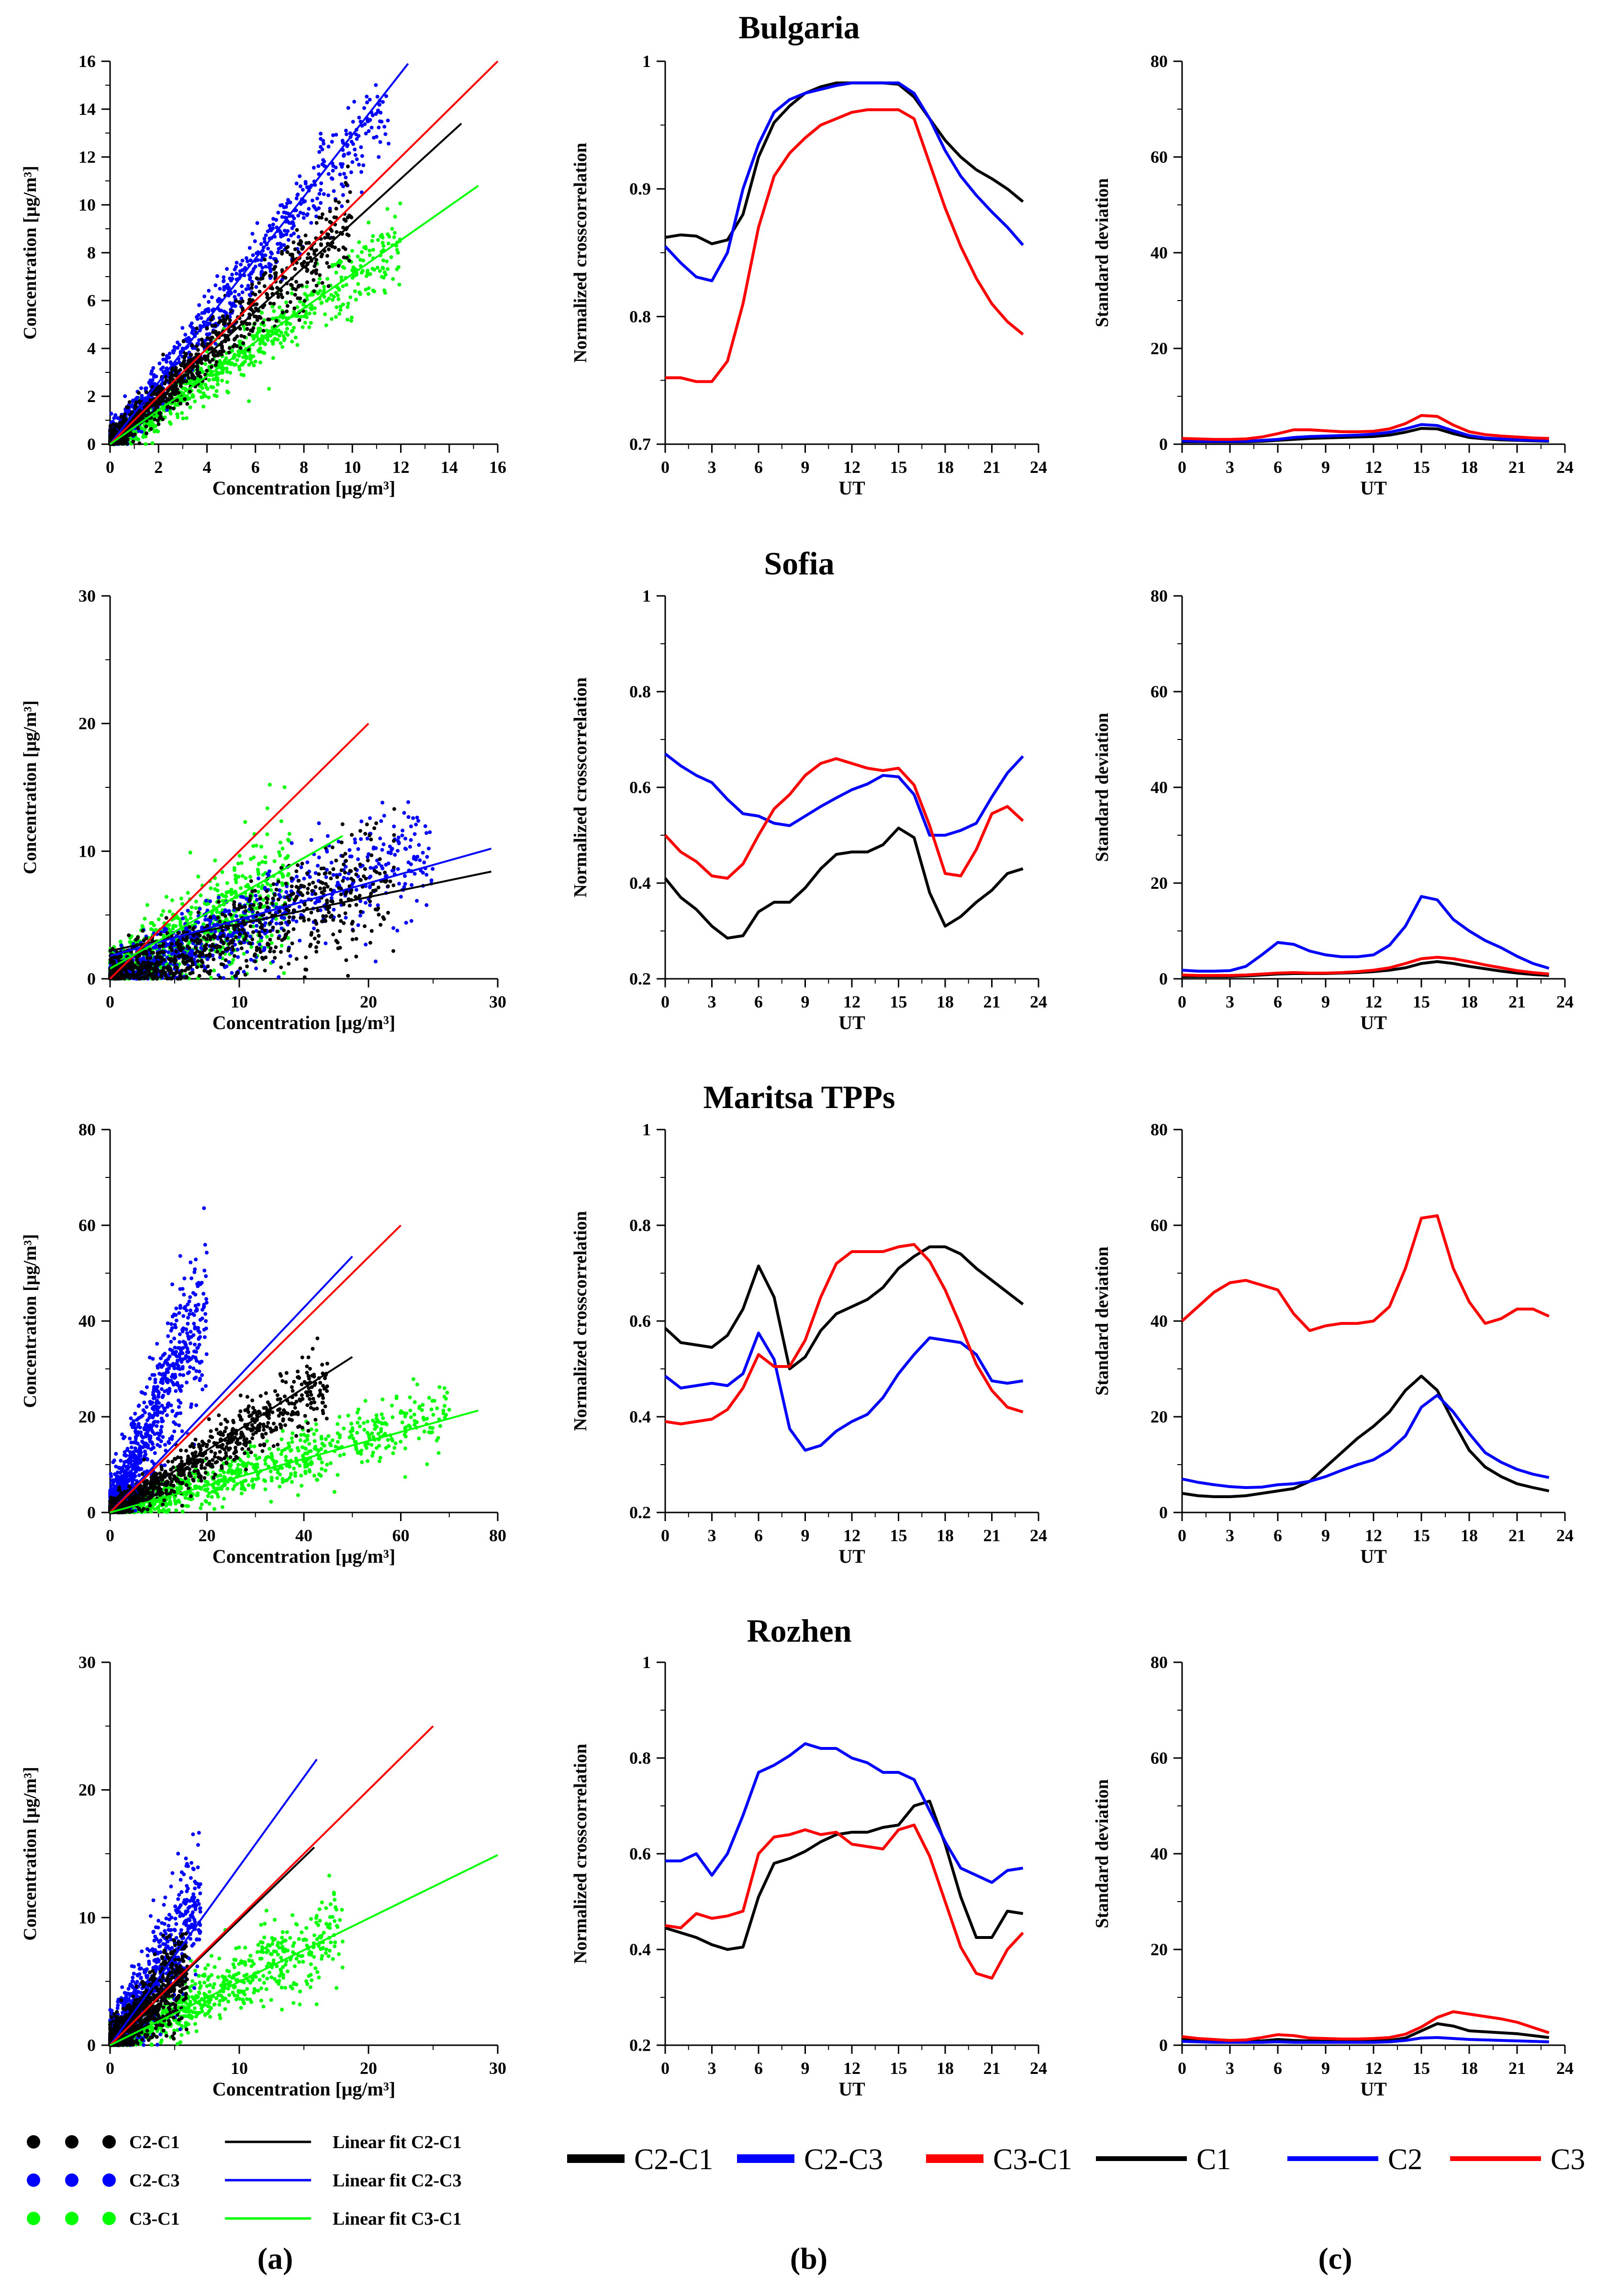 This screenshot has height=2296, width=1597. I want to click on scatter-x-tick-label: 14, so click(449, 467).